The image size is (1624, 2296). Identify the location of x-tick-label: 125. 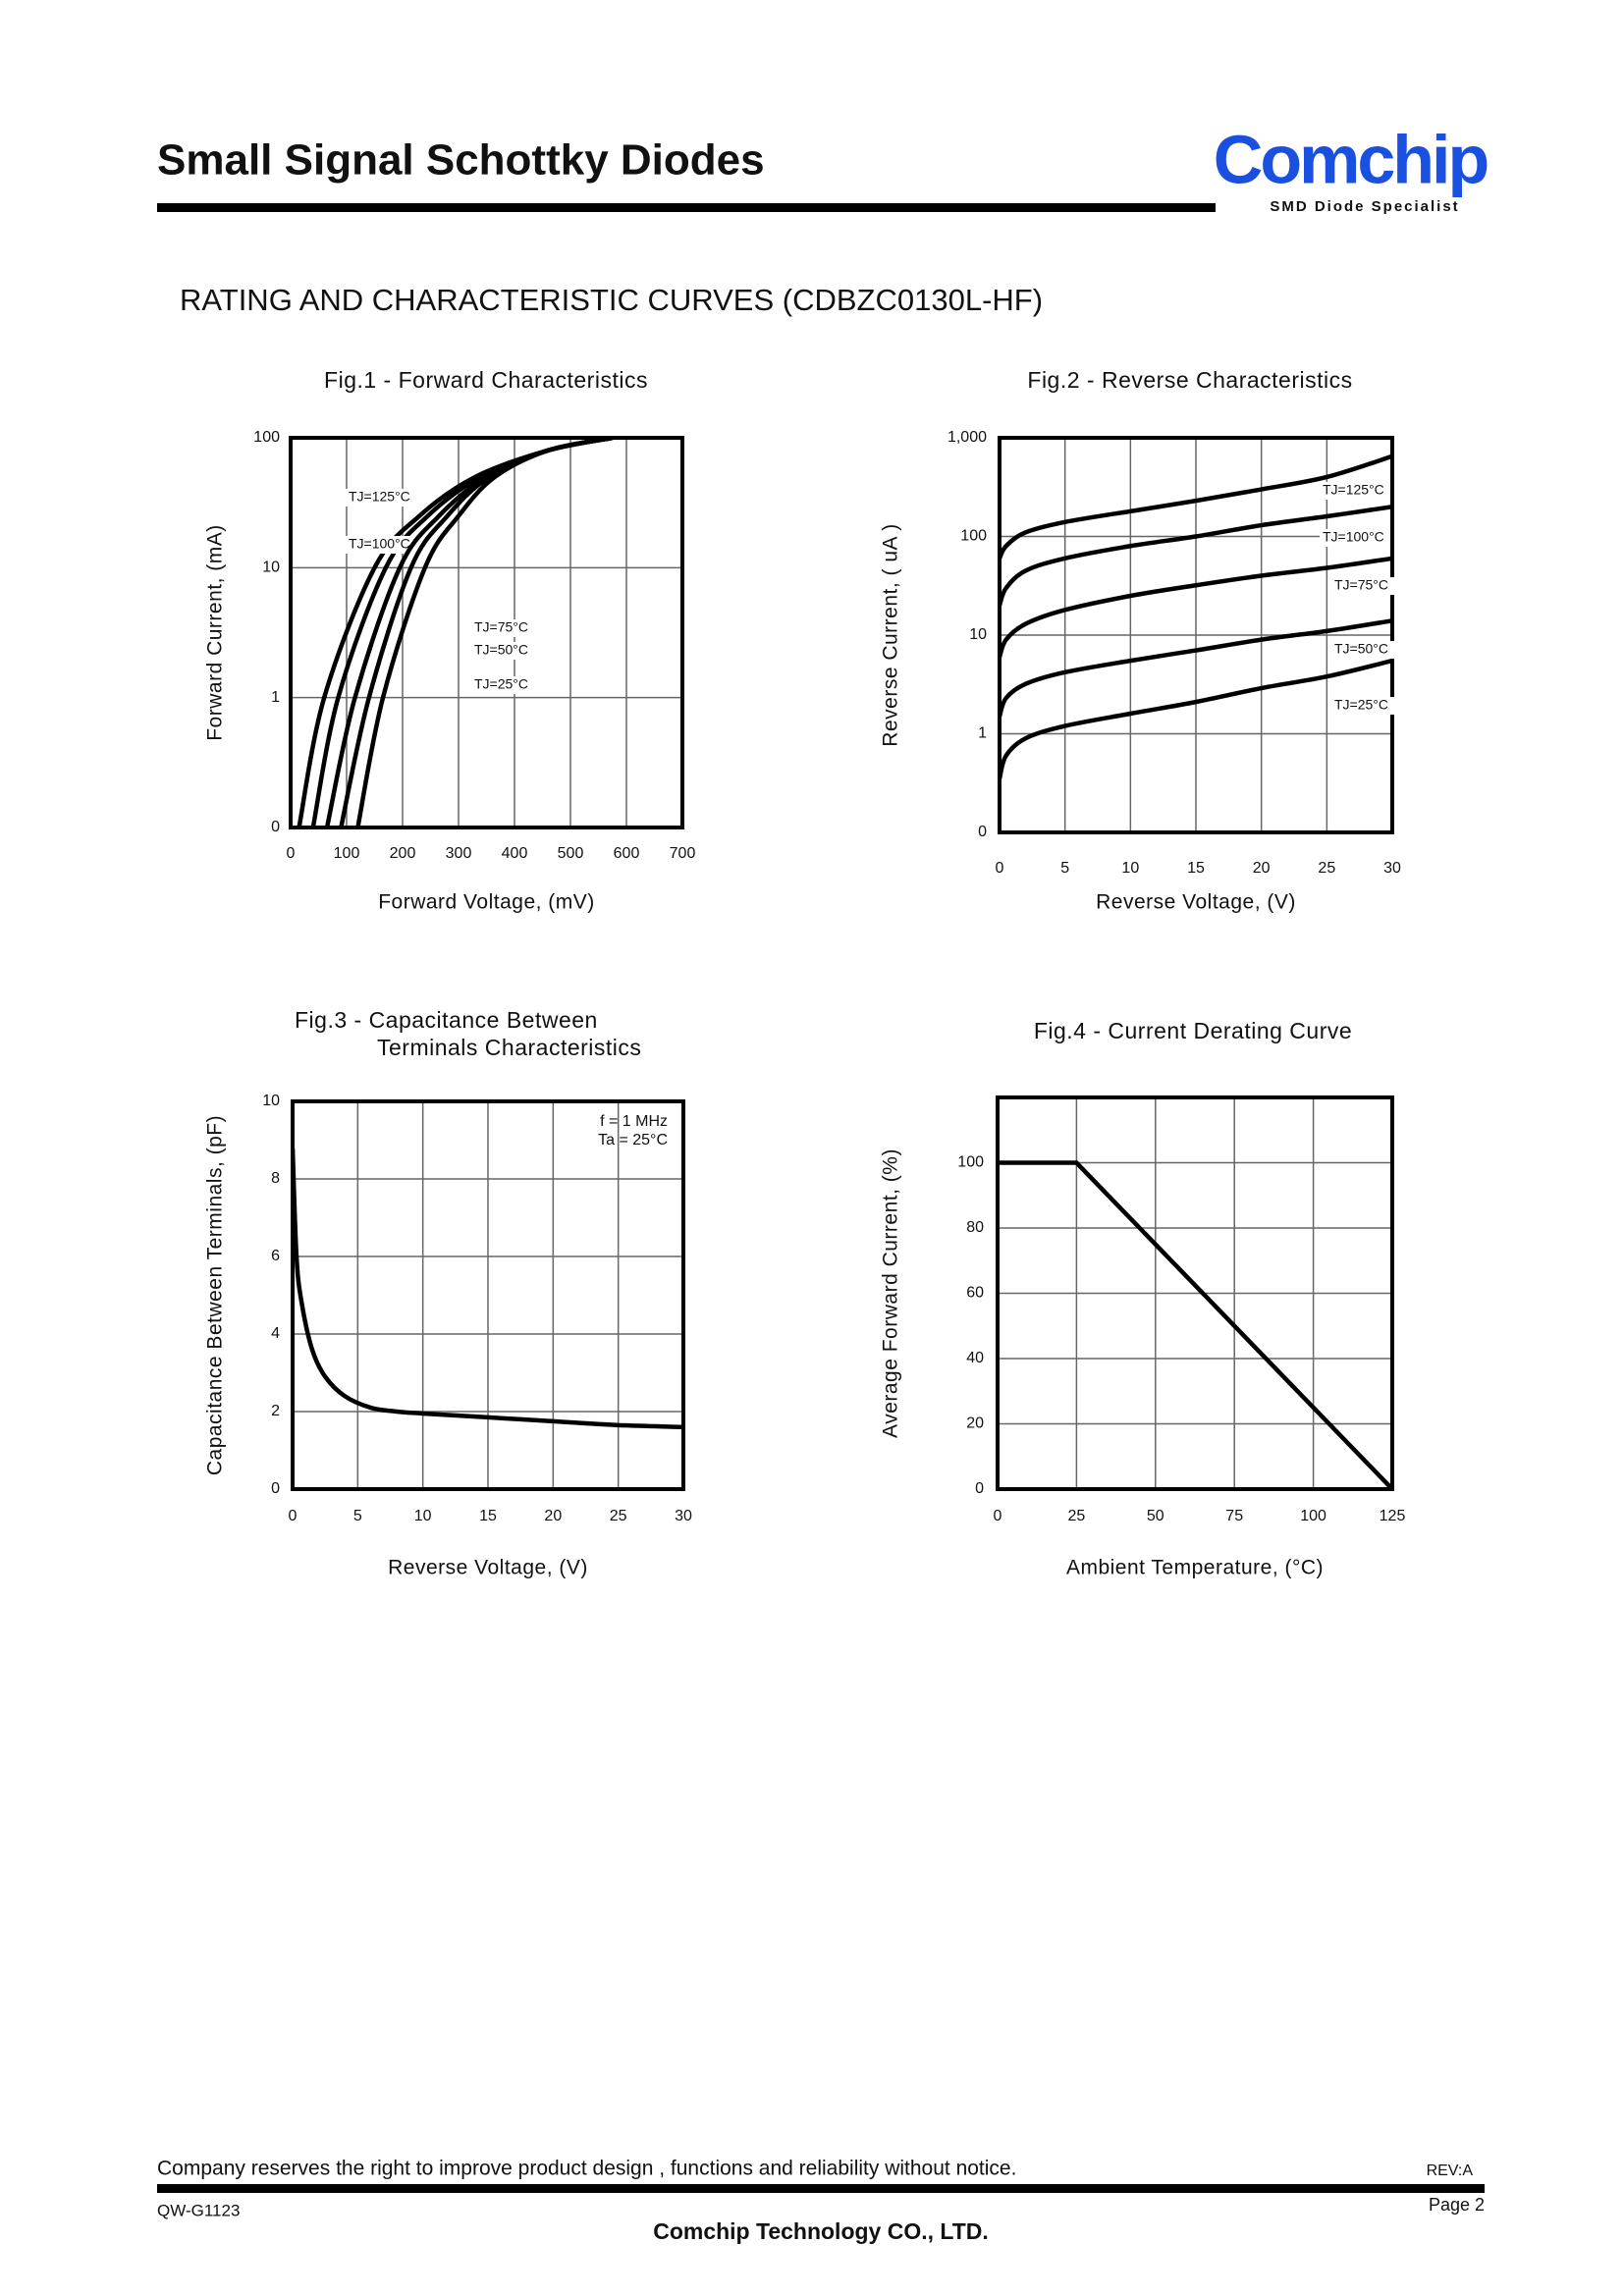
(1393, 1516).